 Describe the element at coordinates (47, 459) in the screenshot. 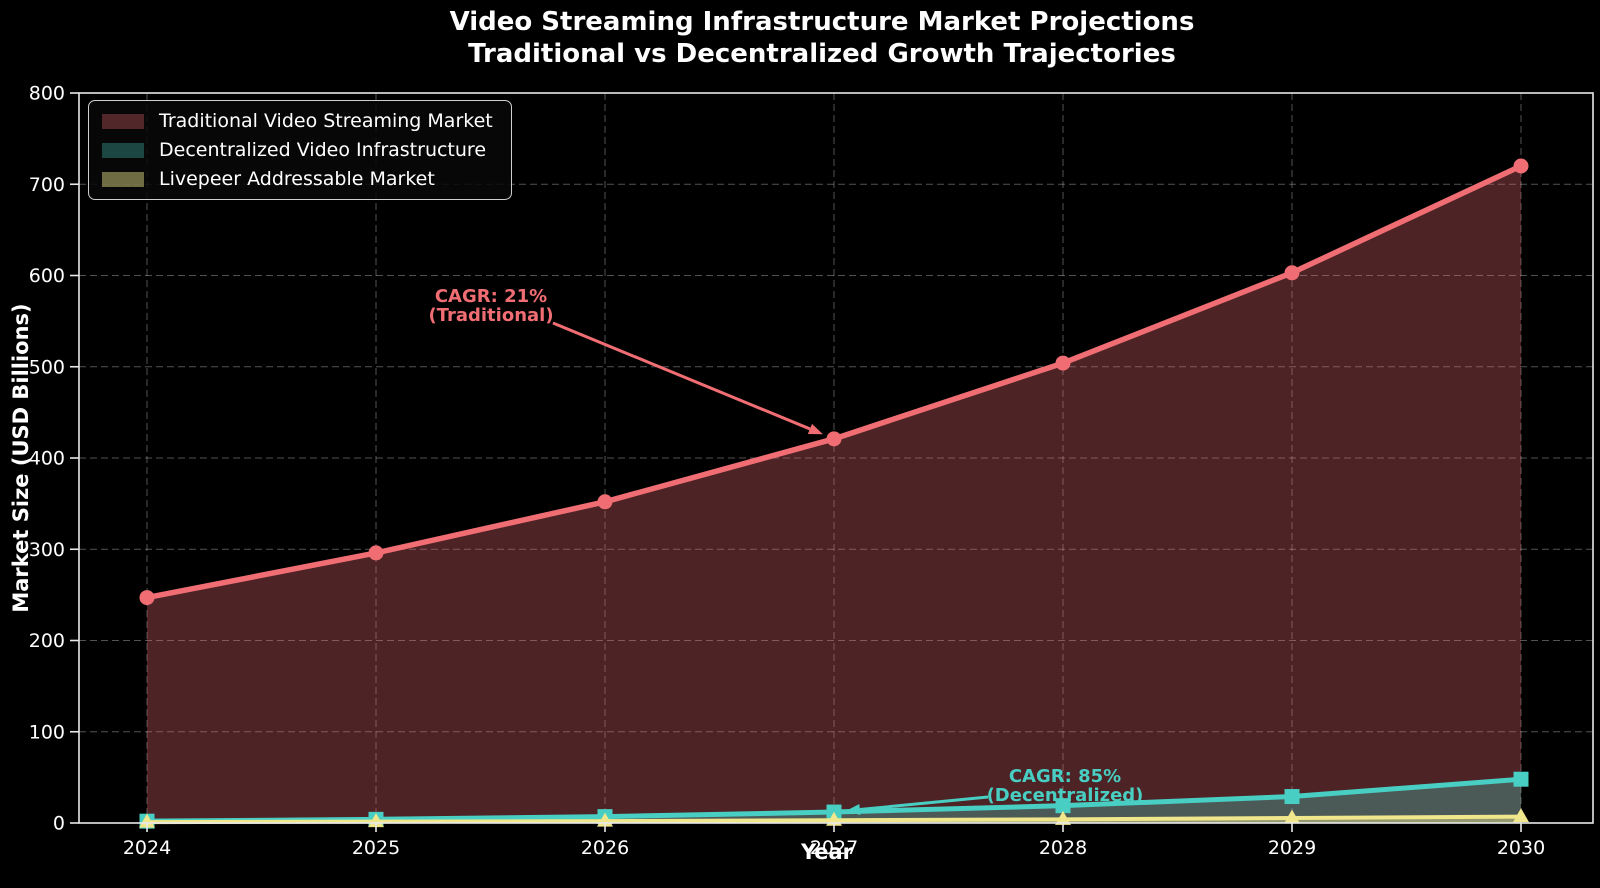

I see `y-tick-label: 400` at that location.